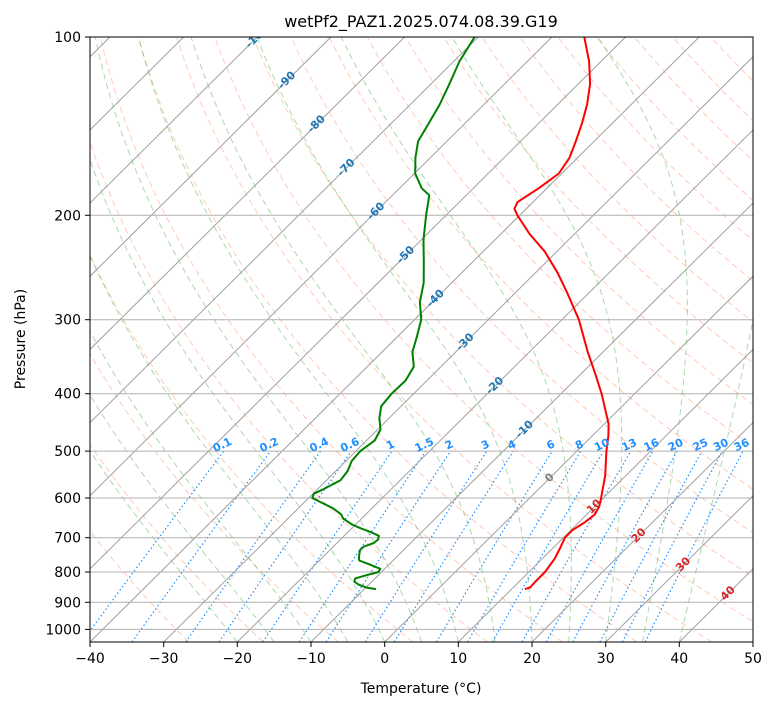  What do you see at coordinates (67, 573) in the screenshot?
I see `y-tick-label-7: 800` at bounding box center [67, 573].